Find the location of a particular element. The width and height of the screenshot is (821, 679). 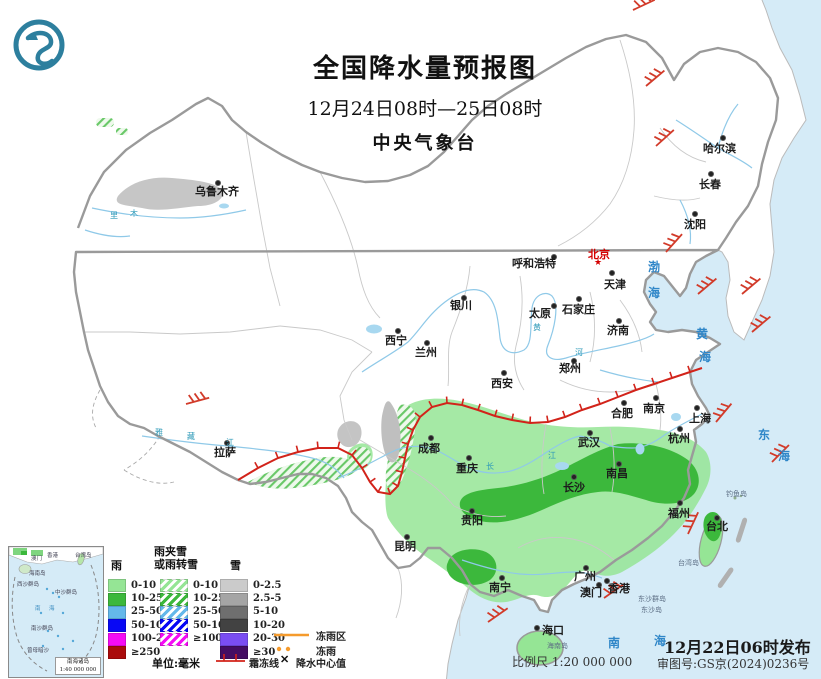

legend-rain-column: 0-10 10-25 25-50 50-100 100-250 ≥250 is located at coordinates (142, 619).